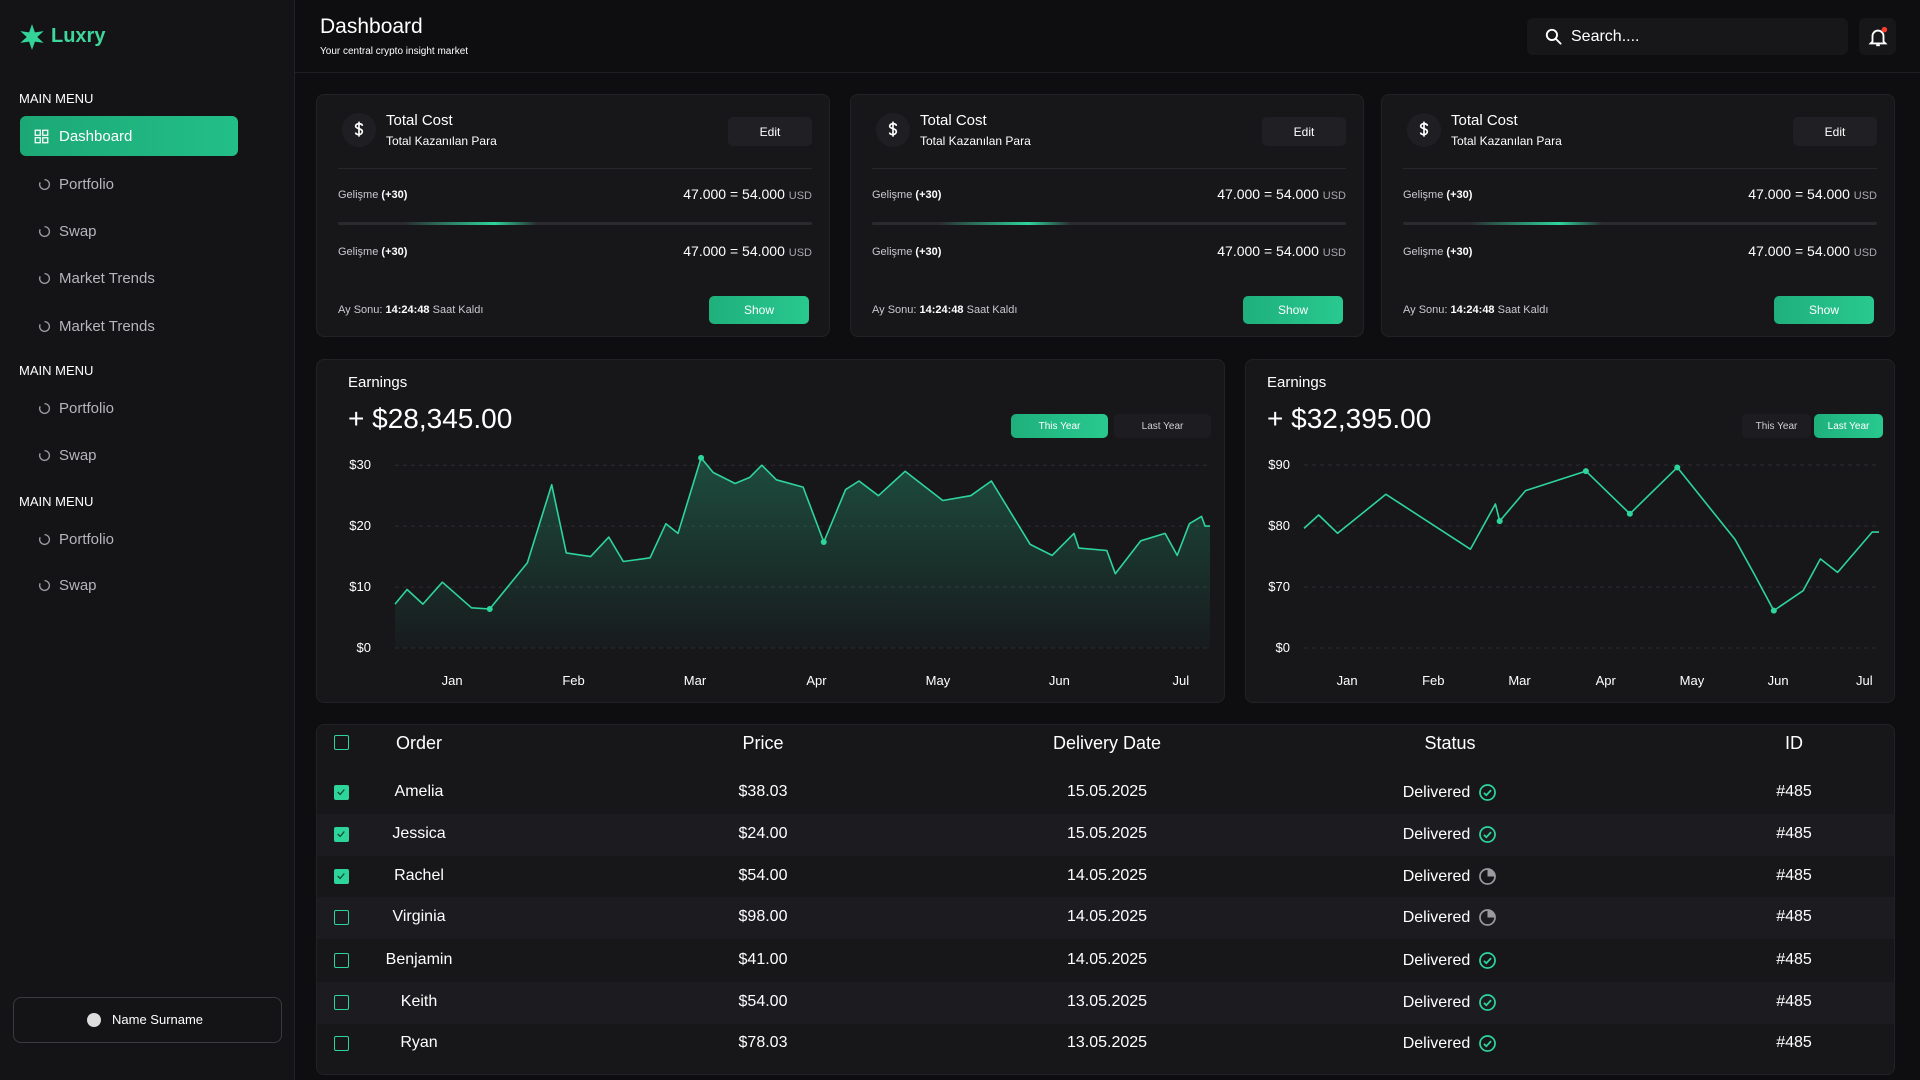 This screenshot has height=1080, width=1920. I want to click on dollar-icon, so click(359, 129).